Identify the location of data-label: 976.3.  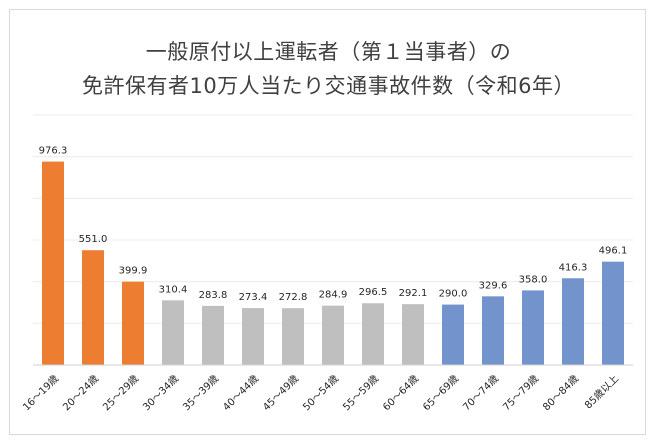
(53, 151).